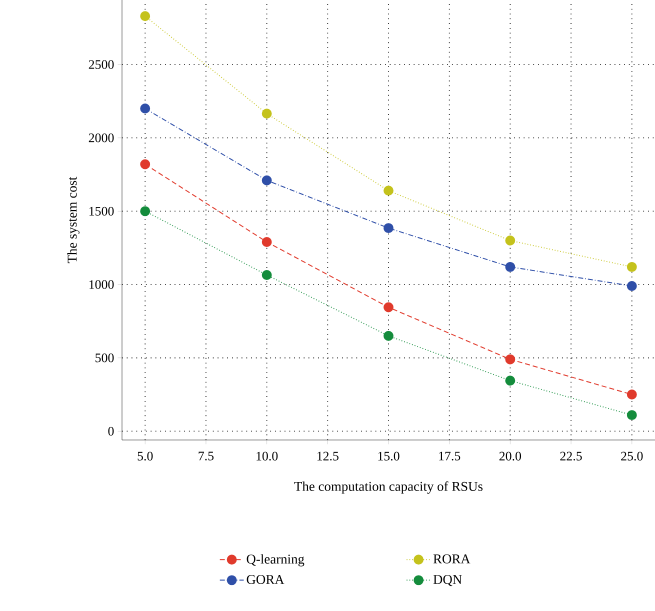 The height and width of the screenshot is (611, 655). Describe the element at coordinates (265, 579) in the screenshot. I see `legend-label: GORA` at that location.